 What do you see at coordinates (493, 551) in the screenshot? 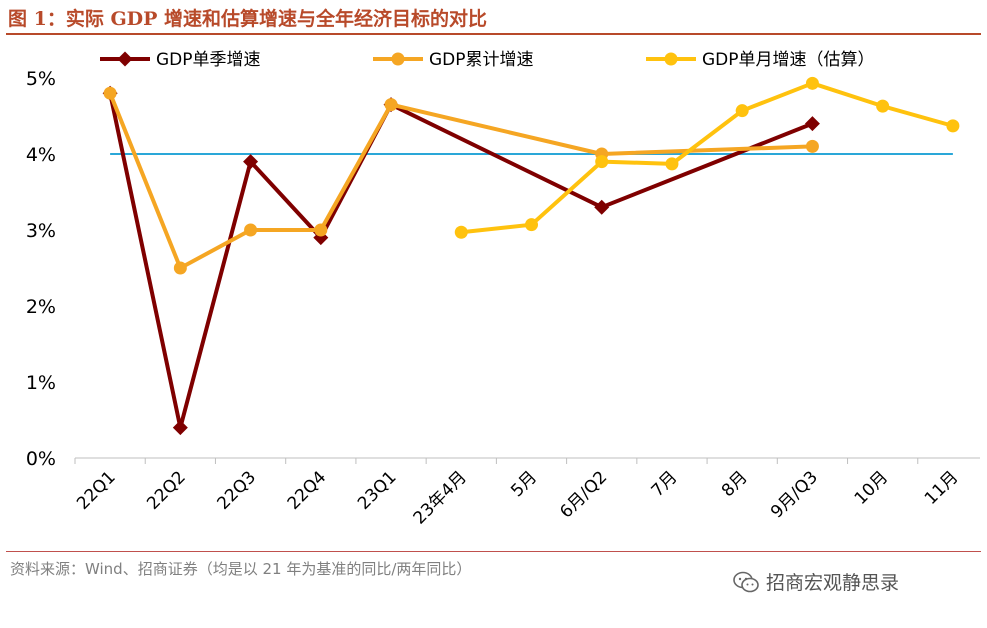
I see `source-rule` at bounding box center [493, 551].